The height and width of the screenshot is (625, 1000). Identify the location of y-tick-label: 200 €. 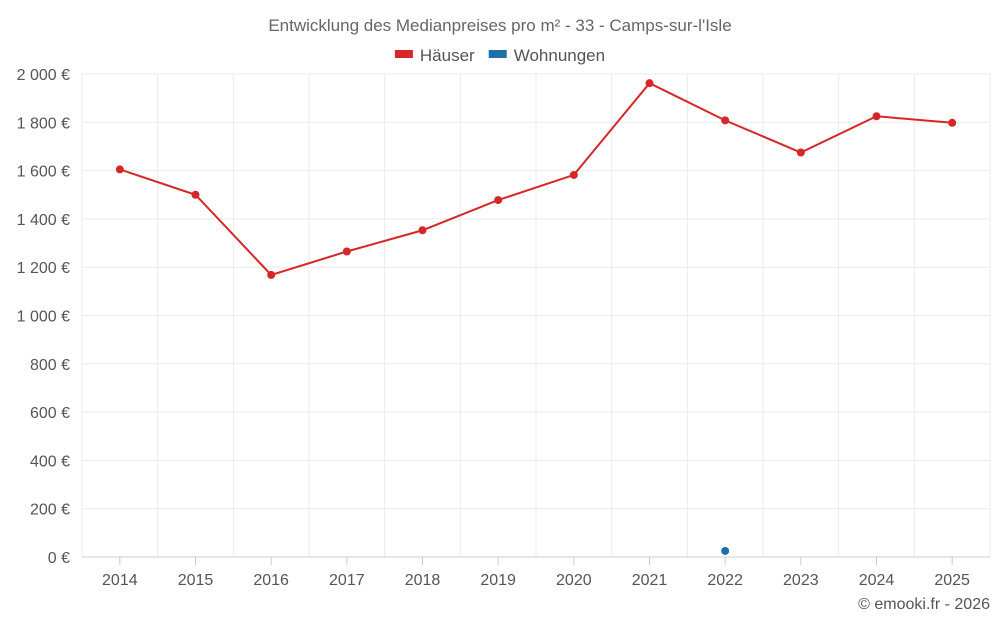
(50, 510).